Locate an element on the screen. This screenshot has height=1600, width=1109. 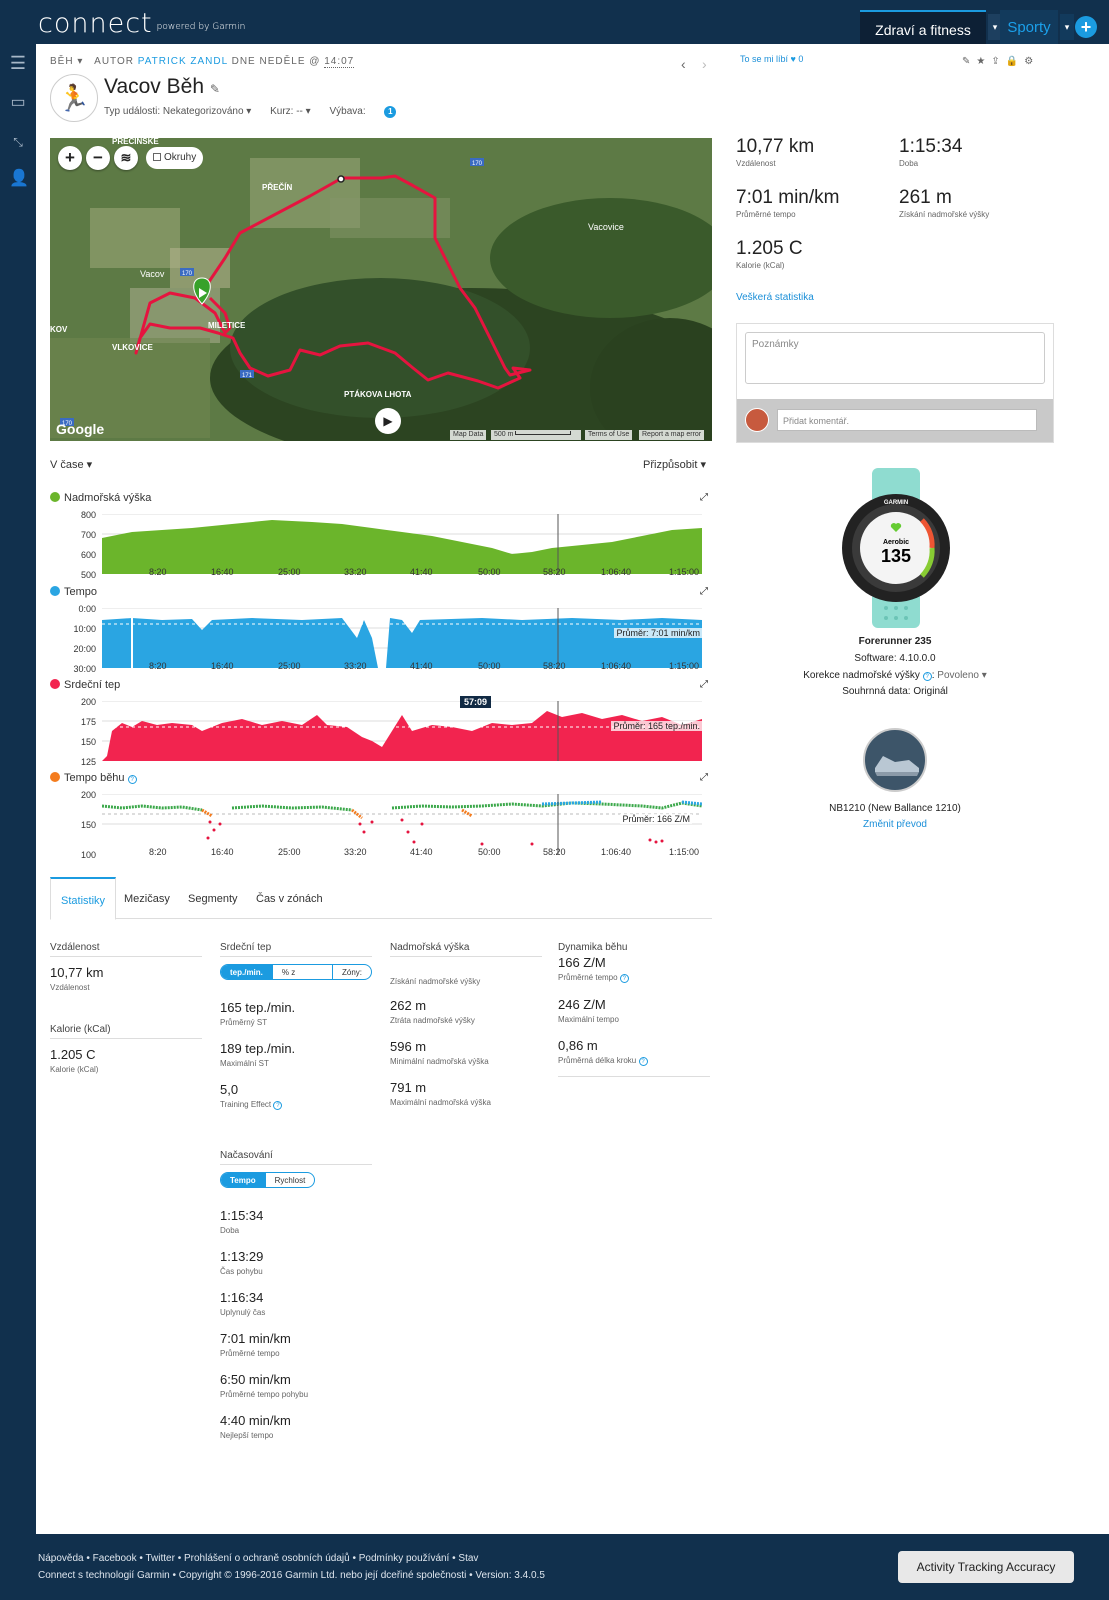
timing-speed-option: Rychlost is located at coordinates (289, 1180).